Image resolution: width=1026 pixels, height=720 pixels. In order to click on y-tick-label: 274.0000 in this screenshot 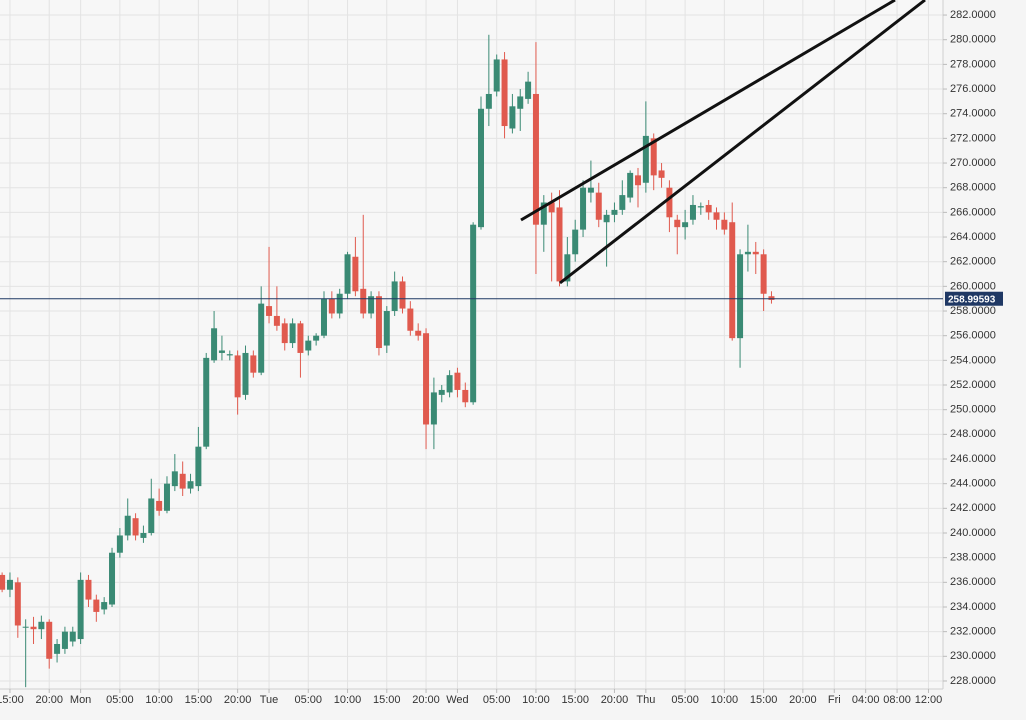, I will do `click(973, 114)`.